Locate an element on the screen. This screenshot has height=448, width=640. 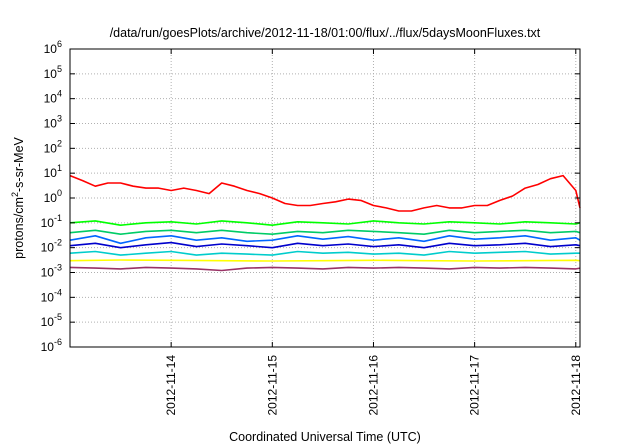
y-tick-exponent: 5 is located at coordinates (59, 69).